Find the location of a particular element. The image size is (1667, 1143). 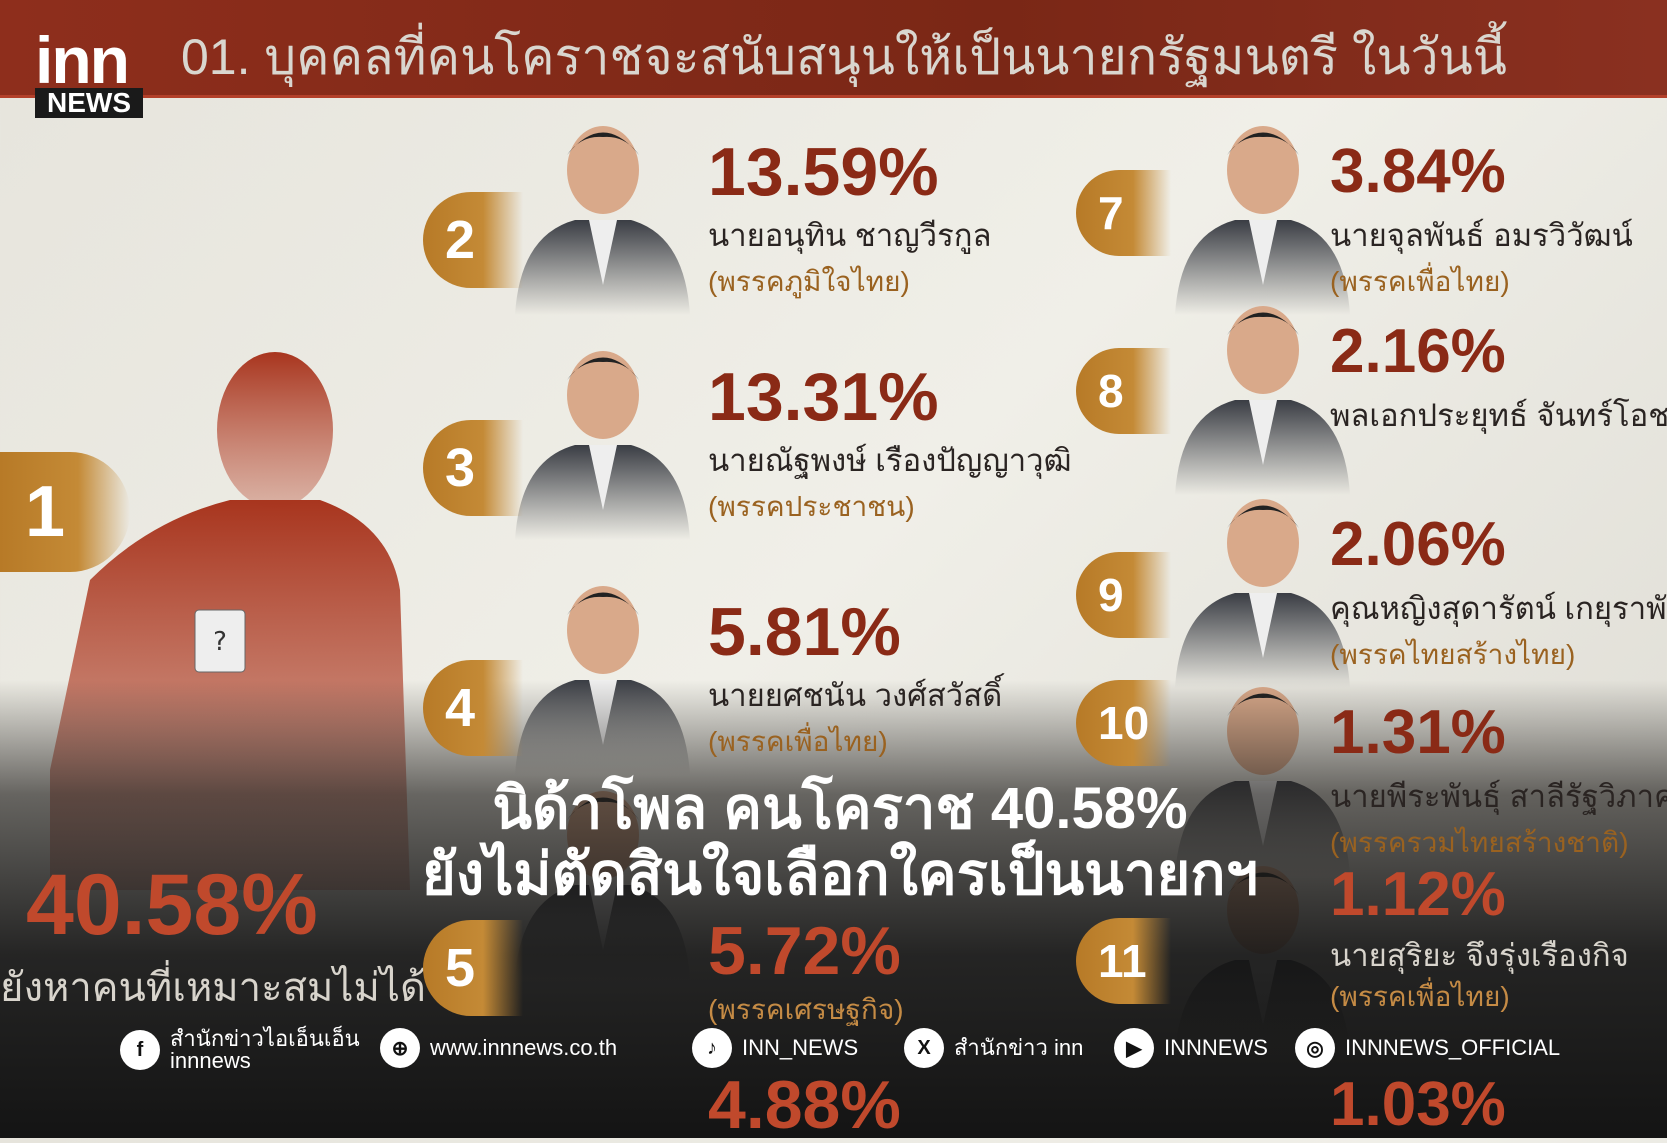

headline-line-1: นิด้าโพล คนโคราช 40.58% is located at coordinates (840, 808).